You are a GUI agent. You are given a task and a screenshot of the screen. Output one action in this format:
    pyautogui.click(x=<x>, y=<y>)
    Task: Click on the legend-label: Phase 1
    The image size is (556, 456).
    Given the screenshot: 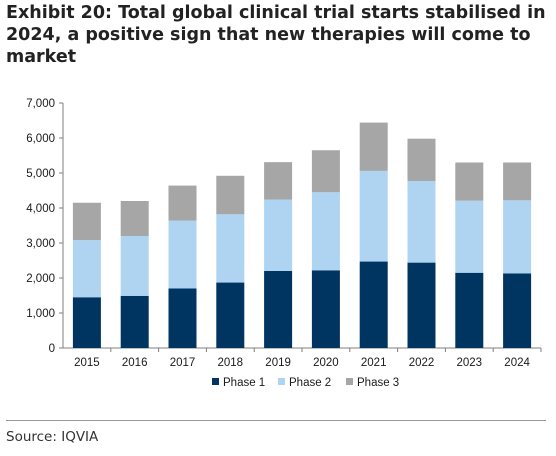 What is the action you would take?
    pyautogui.click(x=244, y=383)
    